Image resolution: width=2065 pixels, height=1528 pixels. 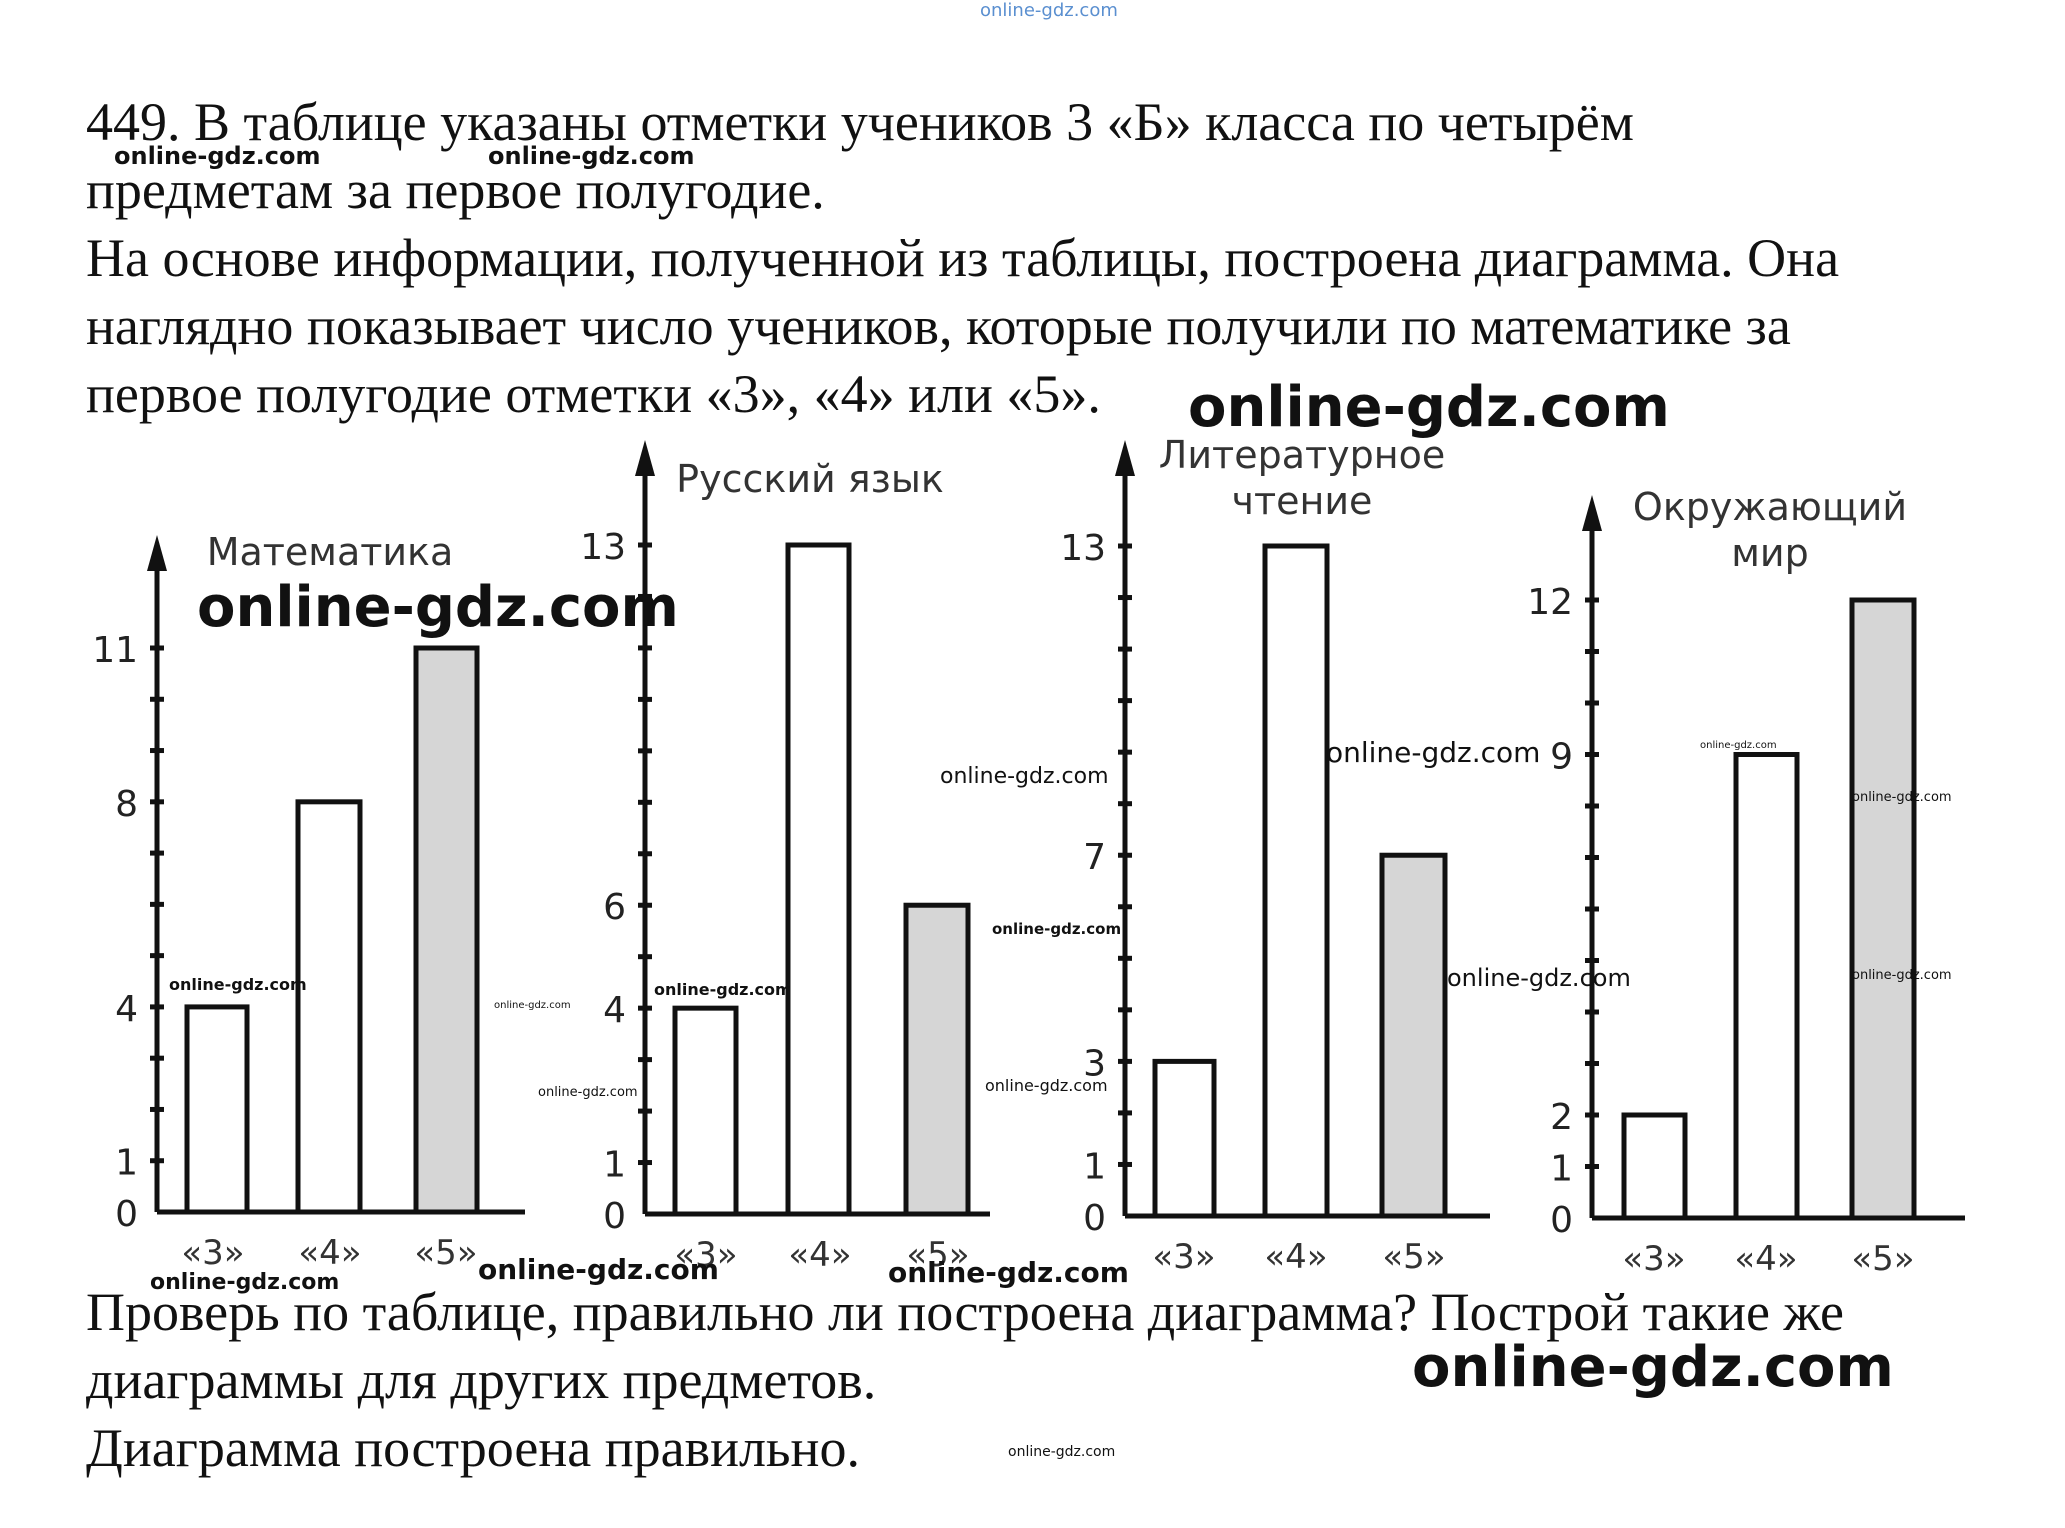 What do you see at coordinates (1550, 602) in the screenshot?
I see `y-tick-label: 12` at bounding box center [1550, 602].